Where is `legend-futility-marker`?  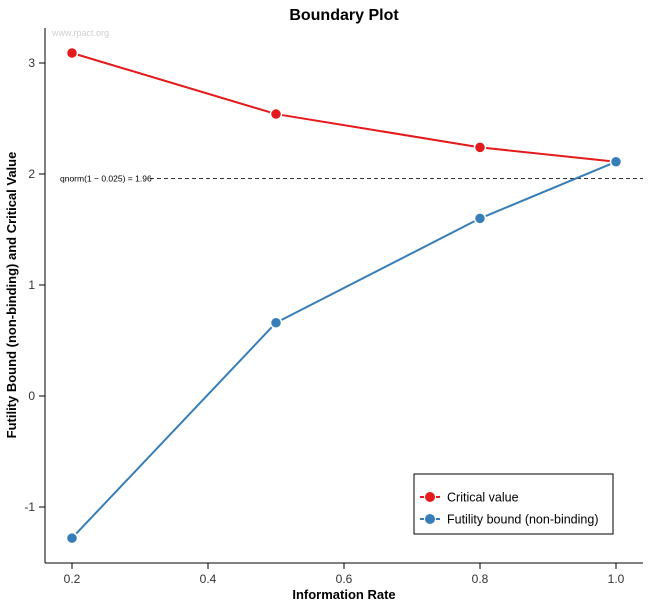
legend-futility-marker is located at coordinates (430, 519).